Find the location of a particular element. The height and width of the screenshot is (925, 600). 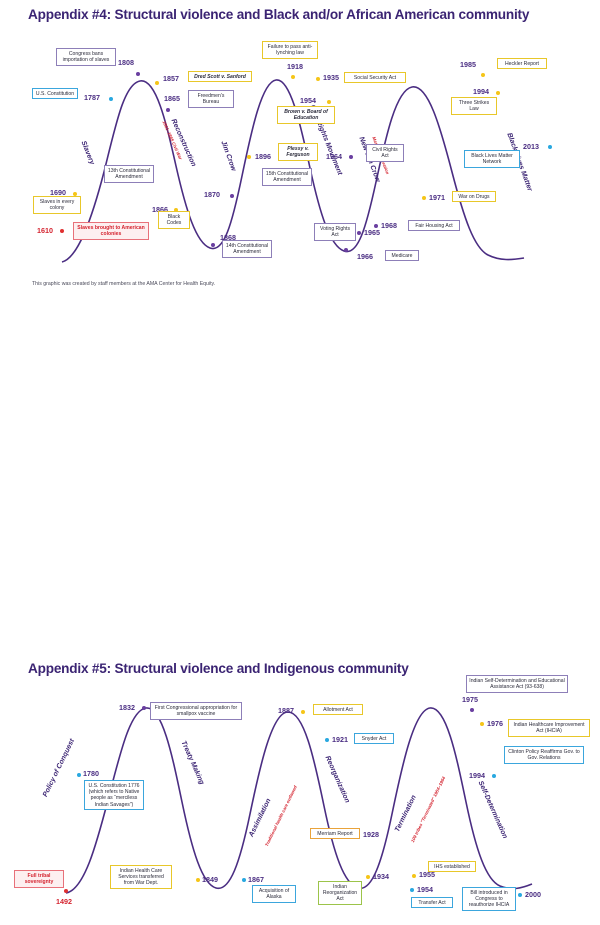

callout-1928: Merriam Report is located at coordinates (335, 834).